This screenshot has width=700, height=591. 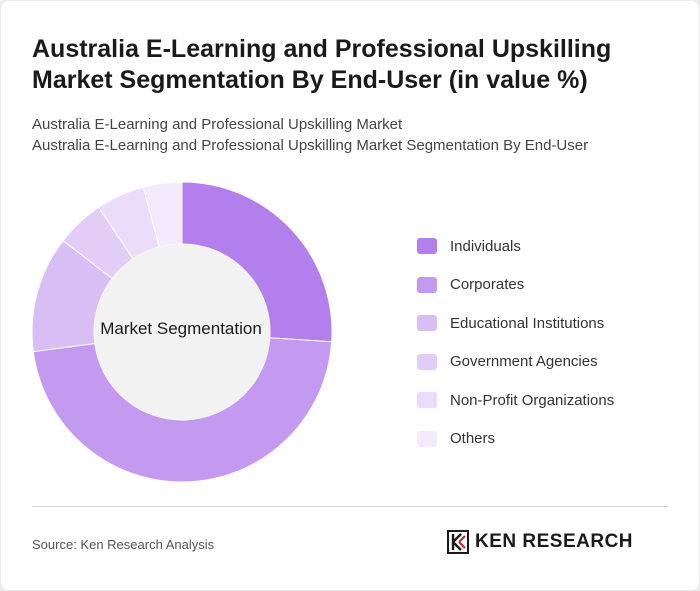 What do you see at coordinates (181, 328) in the screenshot?
I see `donut-center-label: Market Segmentation` at bounding box center [181, 328].